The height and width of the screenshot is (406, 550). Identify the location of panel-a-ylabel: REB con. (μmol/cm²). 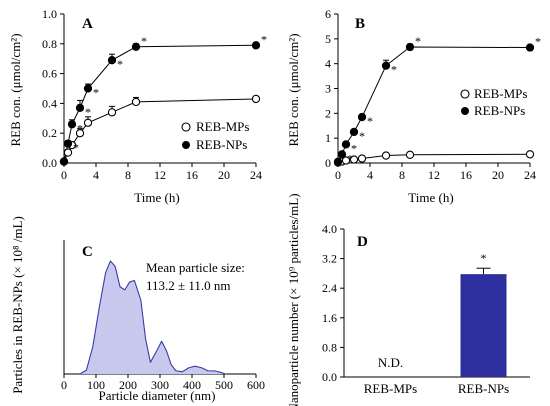
(15, 89).